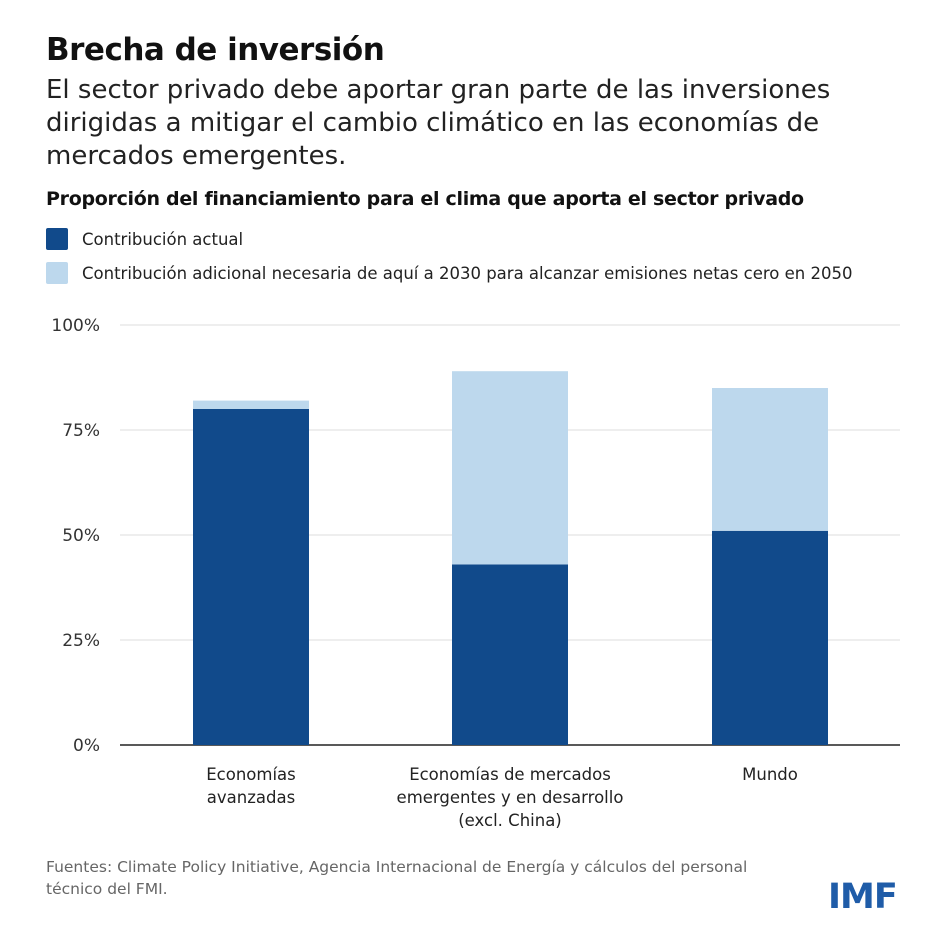  Describe the element at coordinates (770, 774) in the screenshot. I see `x-tick-label: Mundo` at that location.